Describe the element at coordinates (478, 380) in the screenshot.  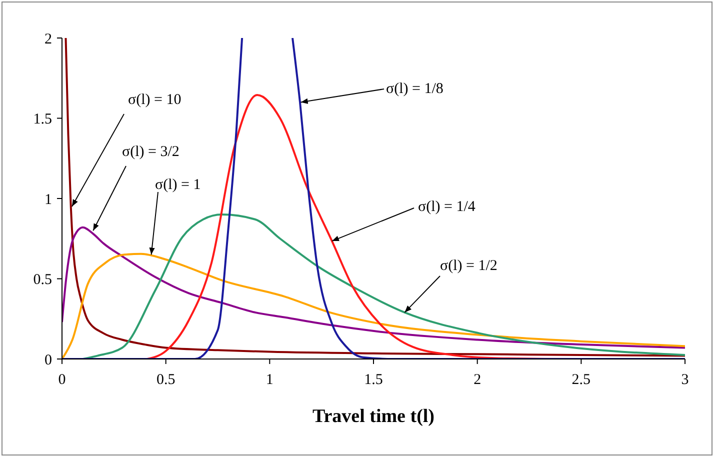
I see `x-tick-label: 2` at that location.